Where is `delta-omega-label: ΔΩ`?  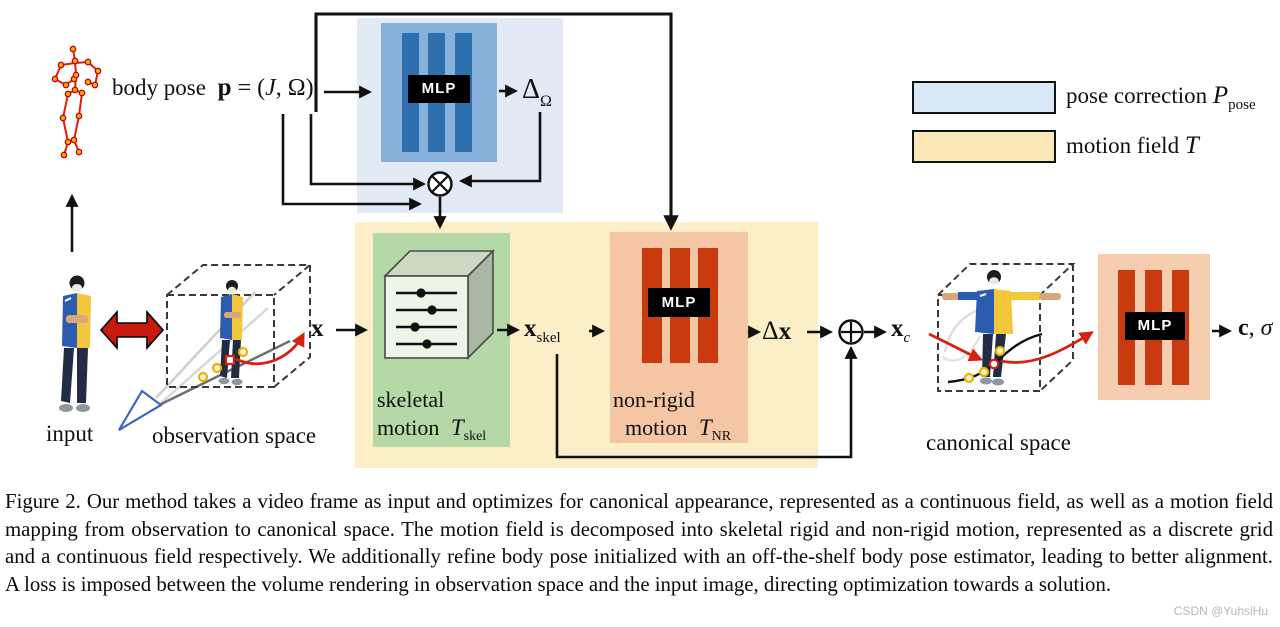 delta-omega-label: ΔΩ is located at coordinates (537, 92).